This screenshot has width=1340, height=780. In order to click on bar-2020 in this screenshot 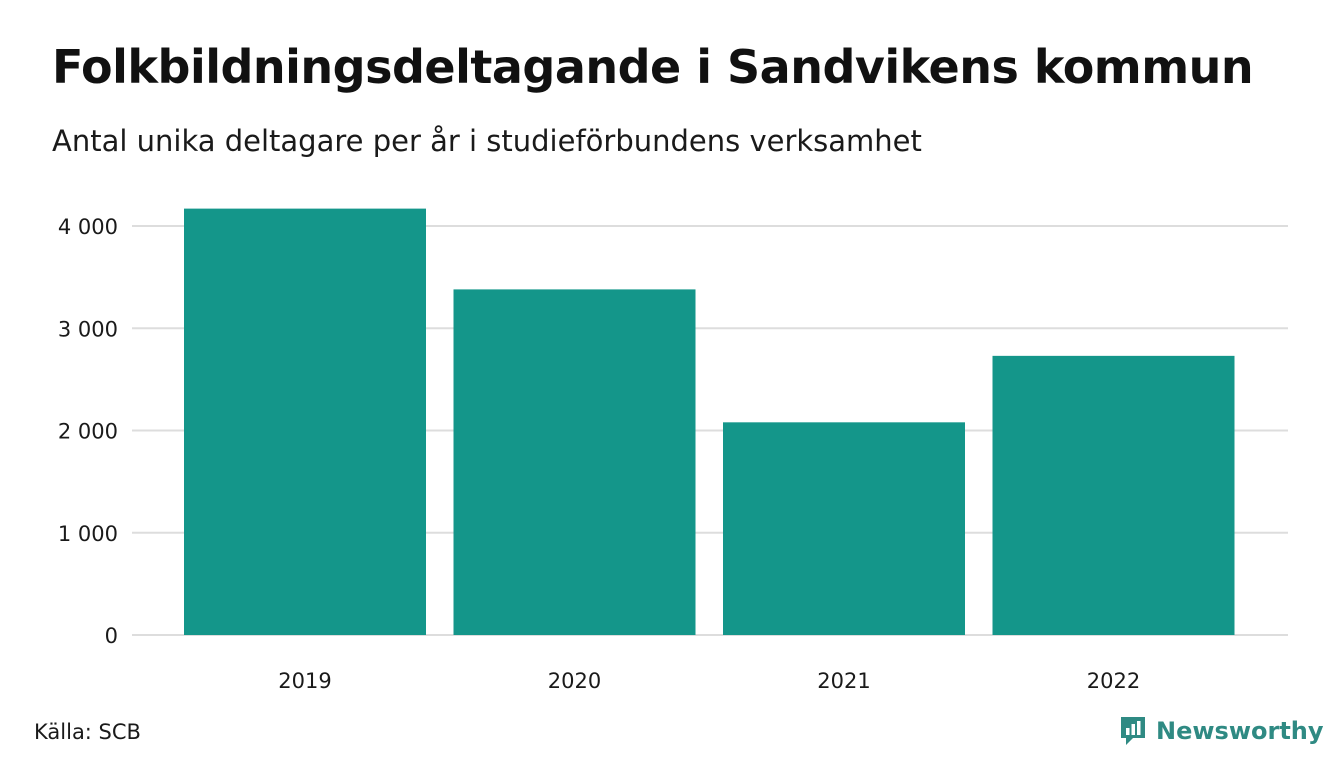, I will do `click(574, 462)`.